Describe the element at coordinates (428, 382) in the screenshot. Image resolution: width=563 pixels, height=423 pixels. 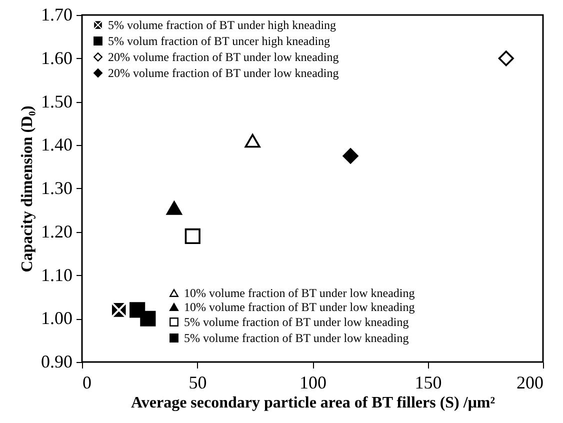
I see `x-tick-label: 150` at that location.